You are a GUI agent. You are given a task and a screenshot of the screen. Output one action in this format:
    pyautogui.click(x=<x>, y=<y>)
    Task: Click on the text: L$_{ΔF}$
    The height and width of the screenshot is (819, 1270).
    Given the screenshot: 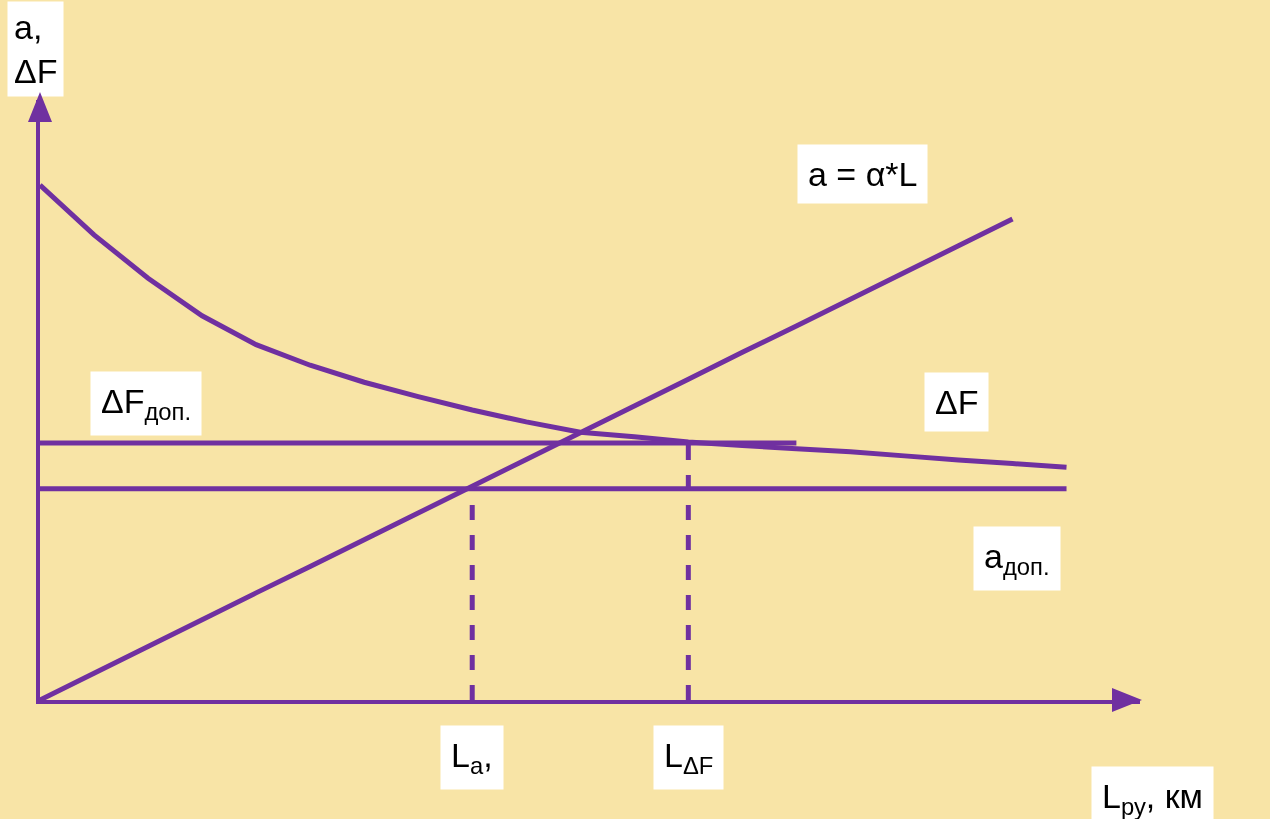 What is the action you would take?
    pyautogui.click(x=689, y=758)
    